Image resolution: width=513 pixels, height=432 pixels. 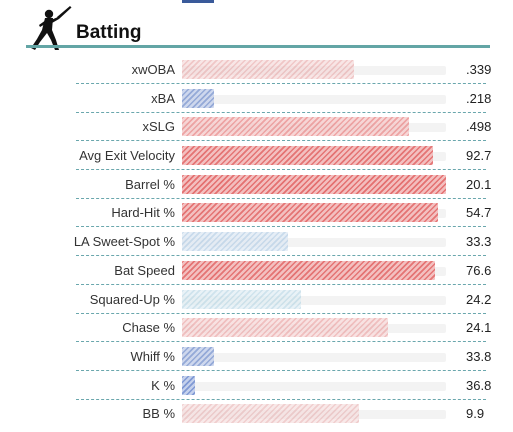 What do you see at coordinates (479, 242) in the screenshot?
I see `metric-value: 33.3` at bounding box center [479, 242].